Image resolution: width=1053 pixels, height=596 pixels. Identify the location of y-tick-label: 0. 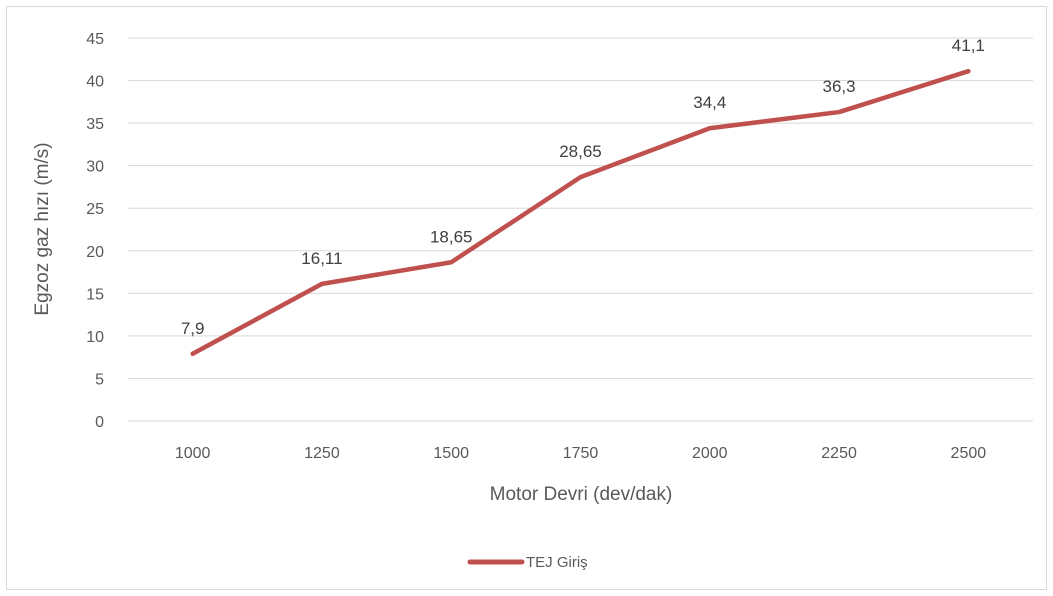
(99, 422).